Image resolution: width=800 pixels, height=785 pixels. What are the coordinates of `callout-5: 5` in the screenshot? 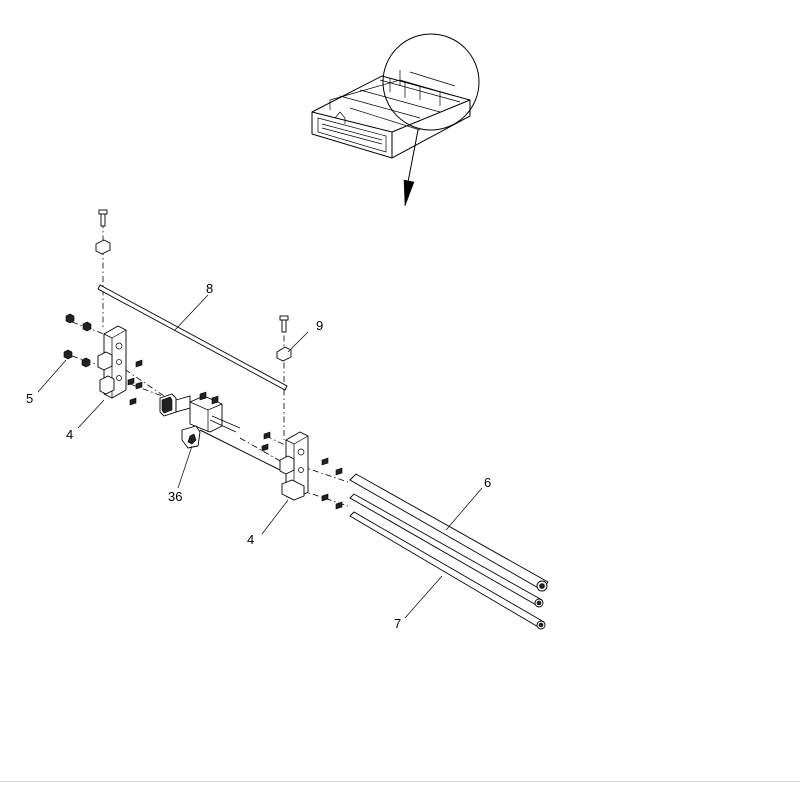 It's located at (29, 398).